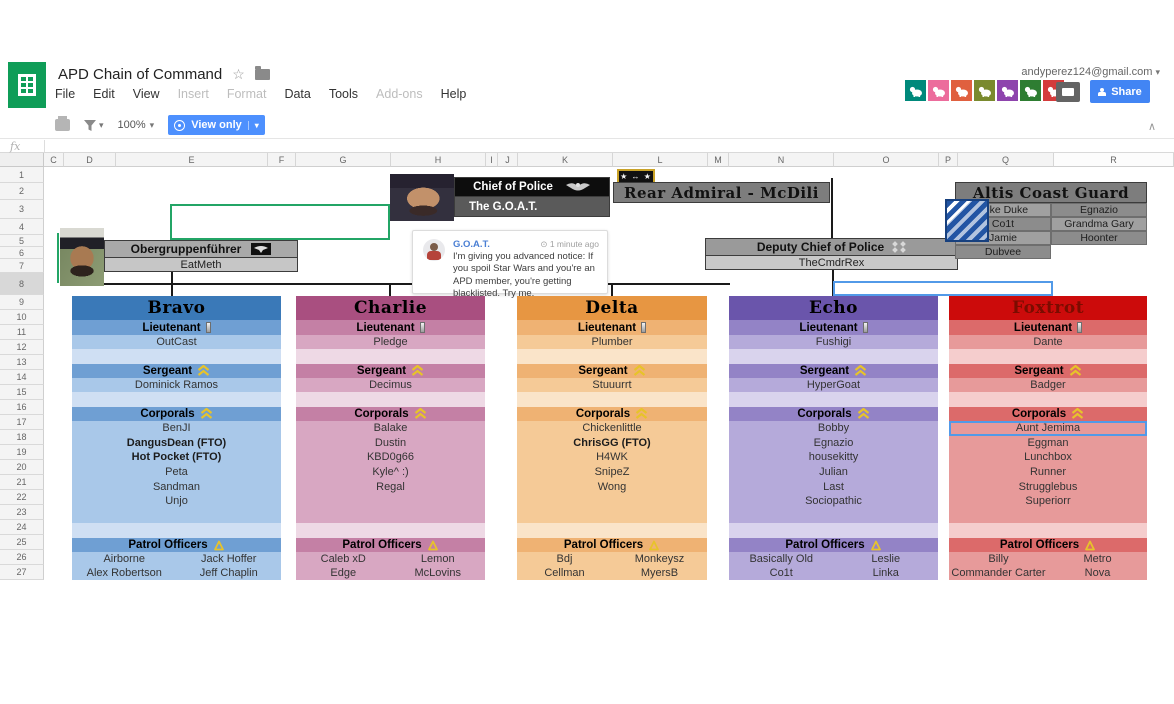  I want to click on corporal-cell: Julian, so click(833, 472).